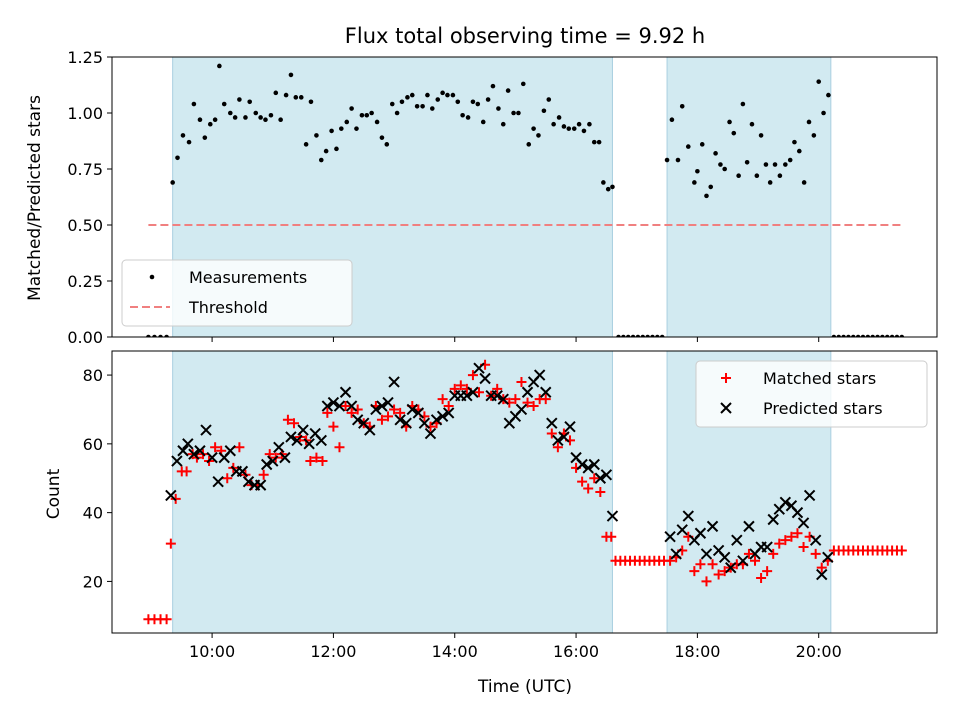 This screenshot has width=960, height=724. What do you see at coordinates (93, 444) in the screenshot?
I see `y-tick-label: 60` at bounding box center [93, 444].